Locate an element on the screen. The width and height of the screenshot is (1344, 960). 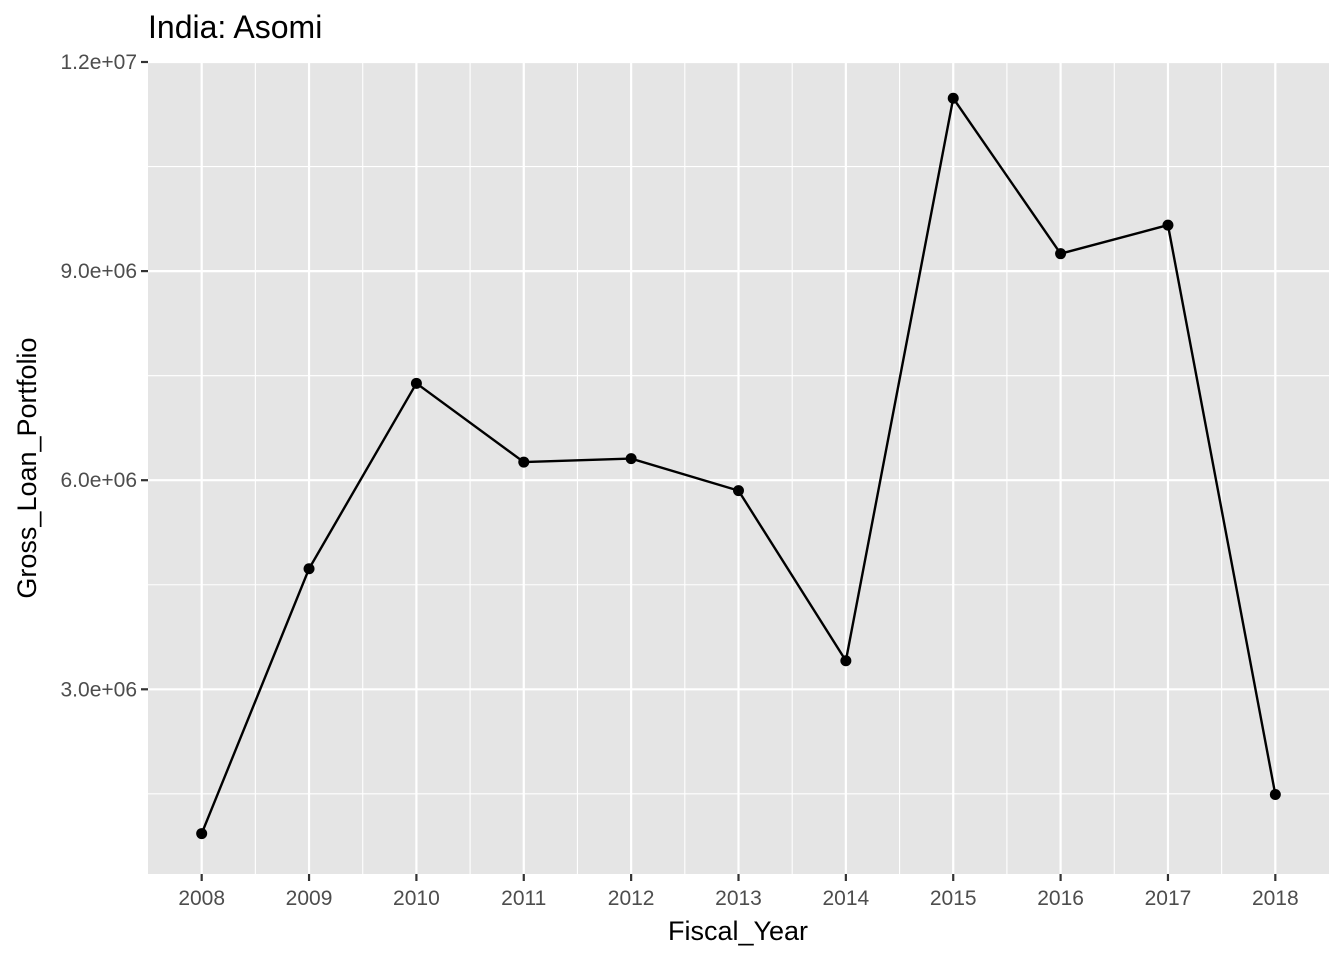
y-axis-tick-labels: 3.0e+06 6.0e+06 9.0e+06 1.2e+07 is located at coordinates (99, 376).